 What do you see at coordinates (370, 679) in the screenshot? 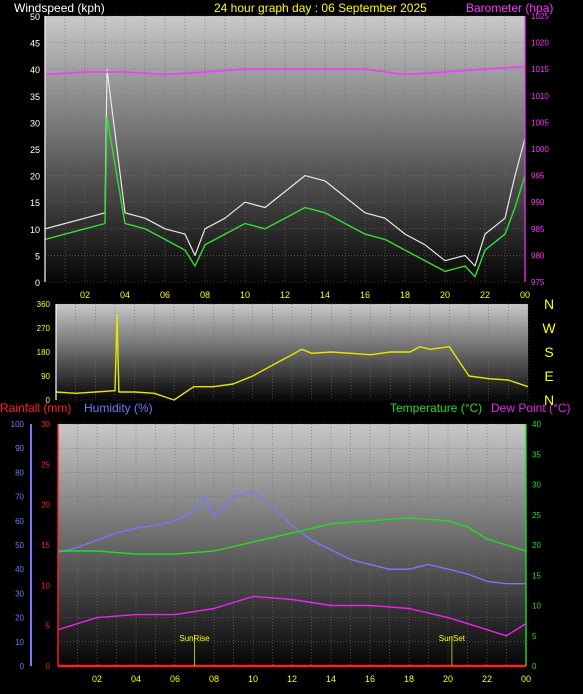
I see `lower-x-tick: 16` at bounding box center [370, 679].